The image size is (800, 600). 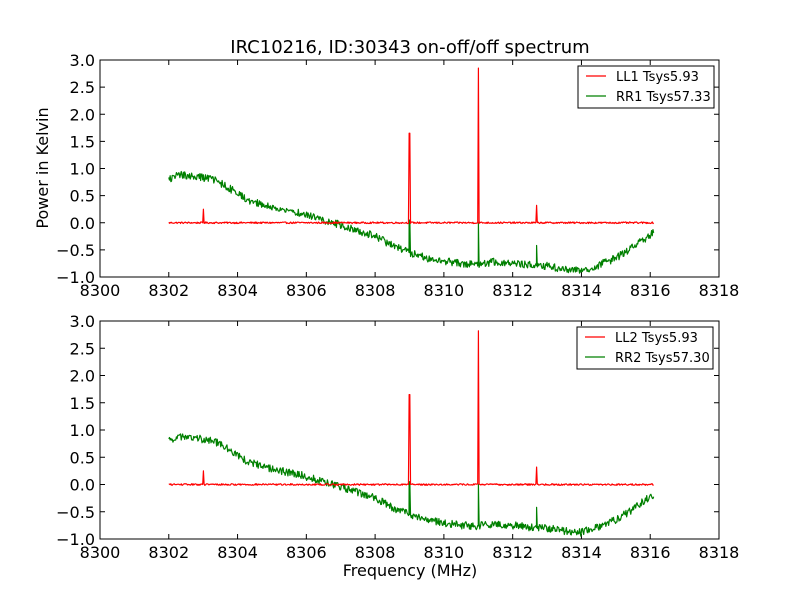 I want to click on legend-label: RR2 Tsys57.30, so click(x=662, y=358).